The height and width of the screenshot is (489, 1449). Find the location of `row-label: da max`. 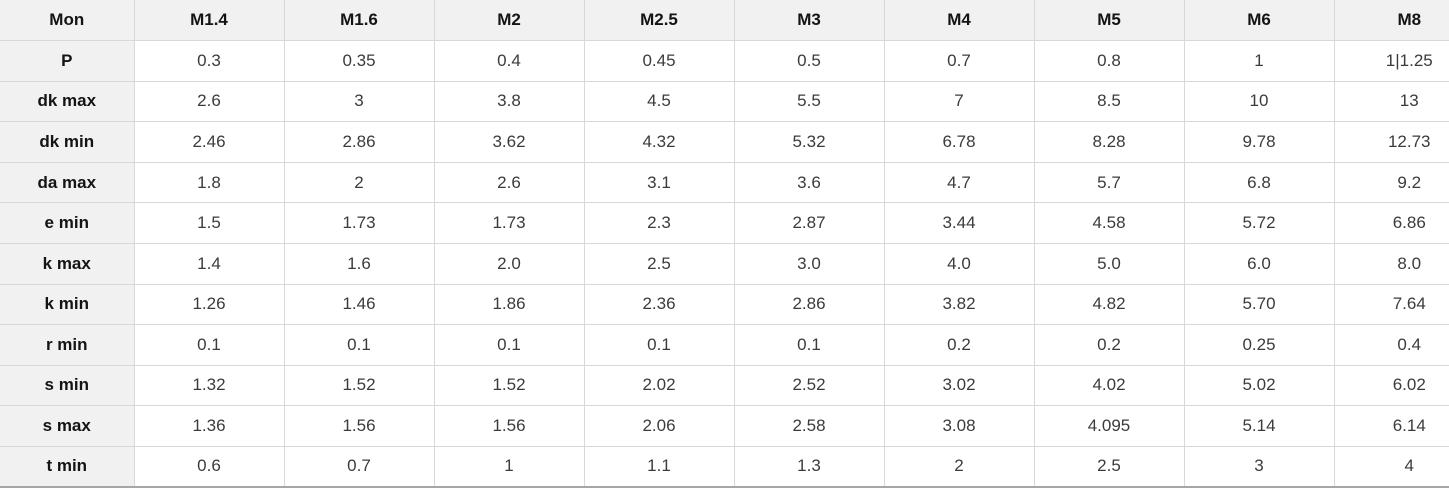

row-label: da max is located at coordinates (67, 182).